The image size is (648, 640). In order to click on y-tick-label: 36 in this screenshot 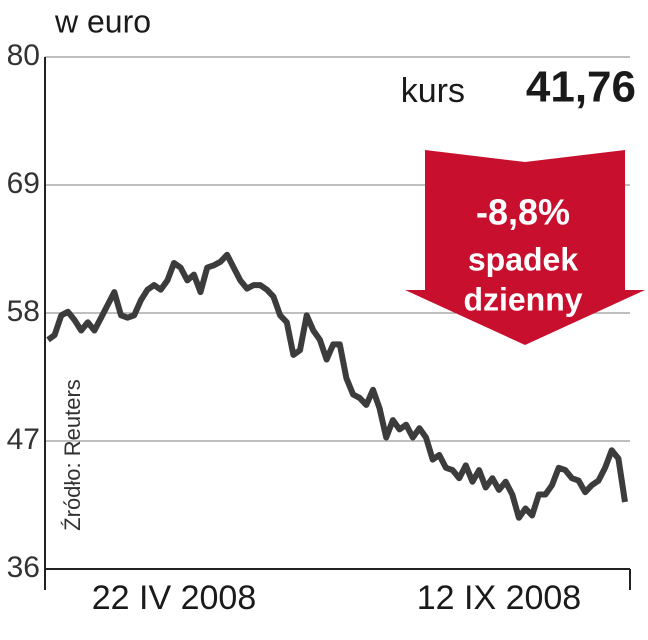, I will do `click(23, 567)`.